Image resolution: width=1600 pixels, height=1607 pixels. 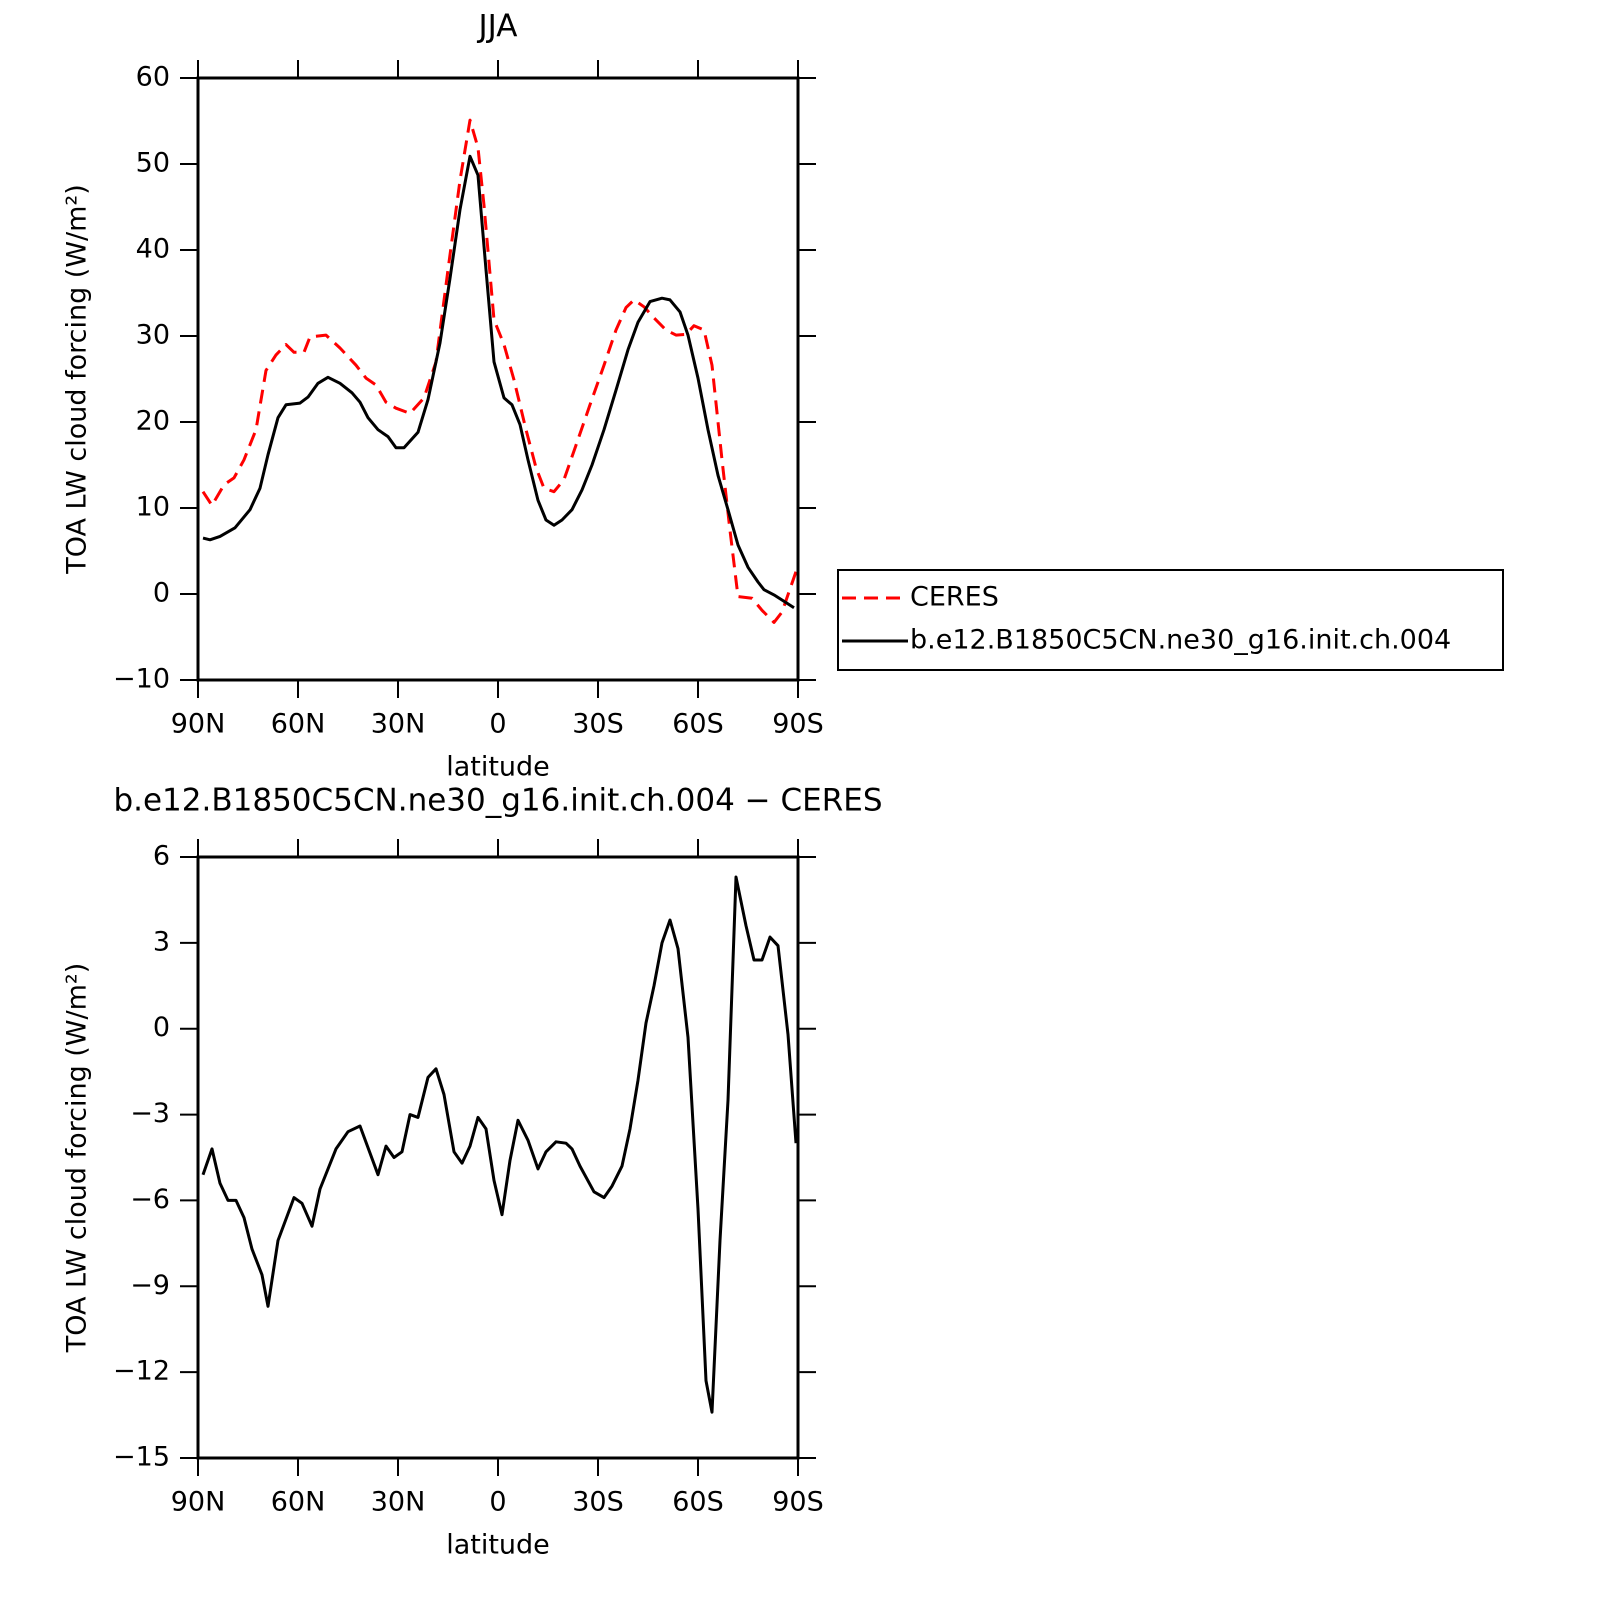 I want to click on y-tick-label: 10, so click(x=153, y=507).